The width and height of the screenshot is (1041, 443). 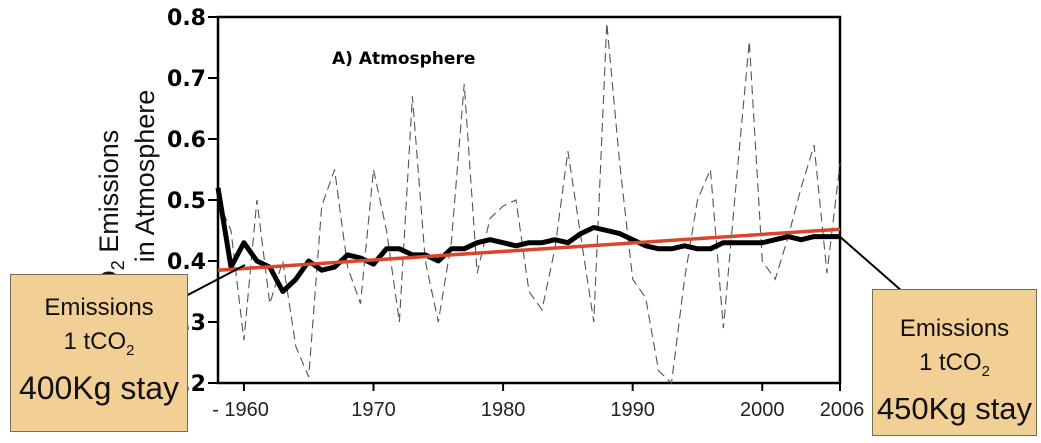 I want to click on callout-right-line1: Emissions, so click(x=954, y=328).